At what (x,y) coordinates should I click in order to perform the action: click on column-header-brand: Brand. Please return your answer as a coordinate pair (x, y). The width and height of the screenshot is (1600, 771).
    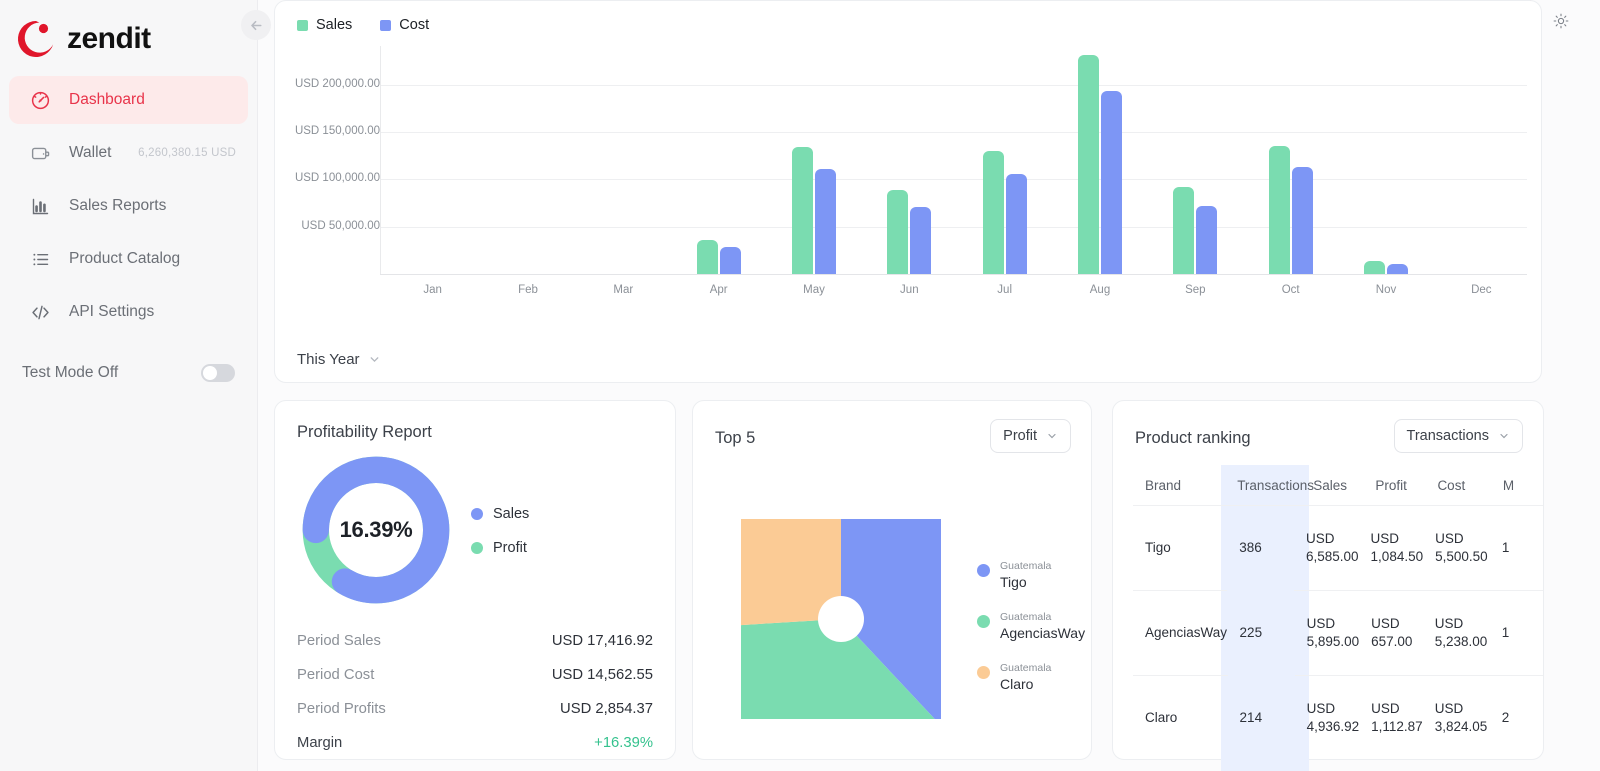
    Looking at the image, I should click on (1163, 485).